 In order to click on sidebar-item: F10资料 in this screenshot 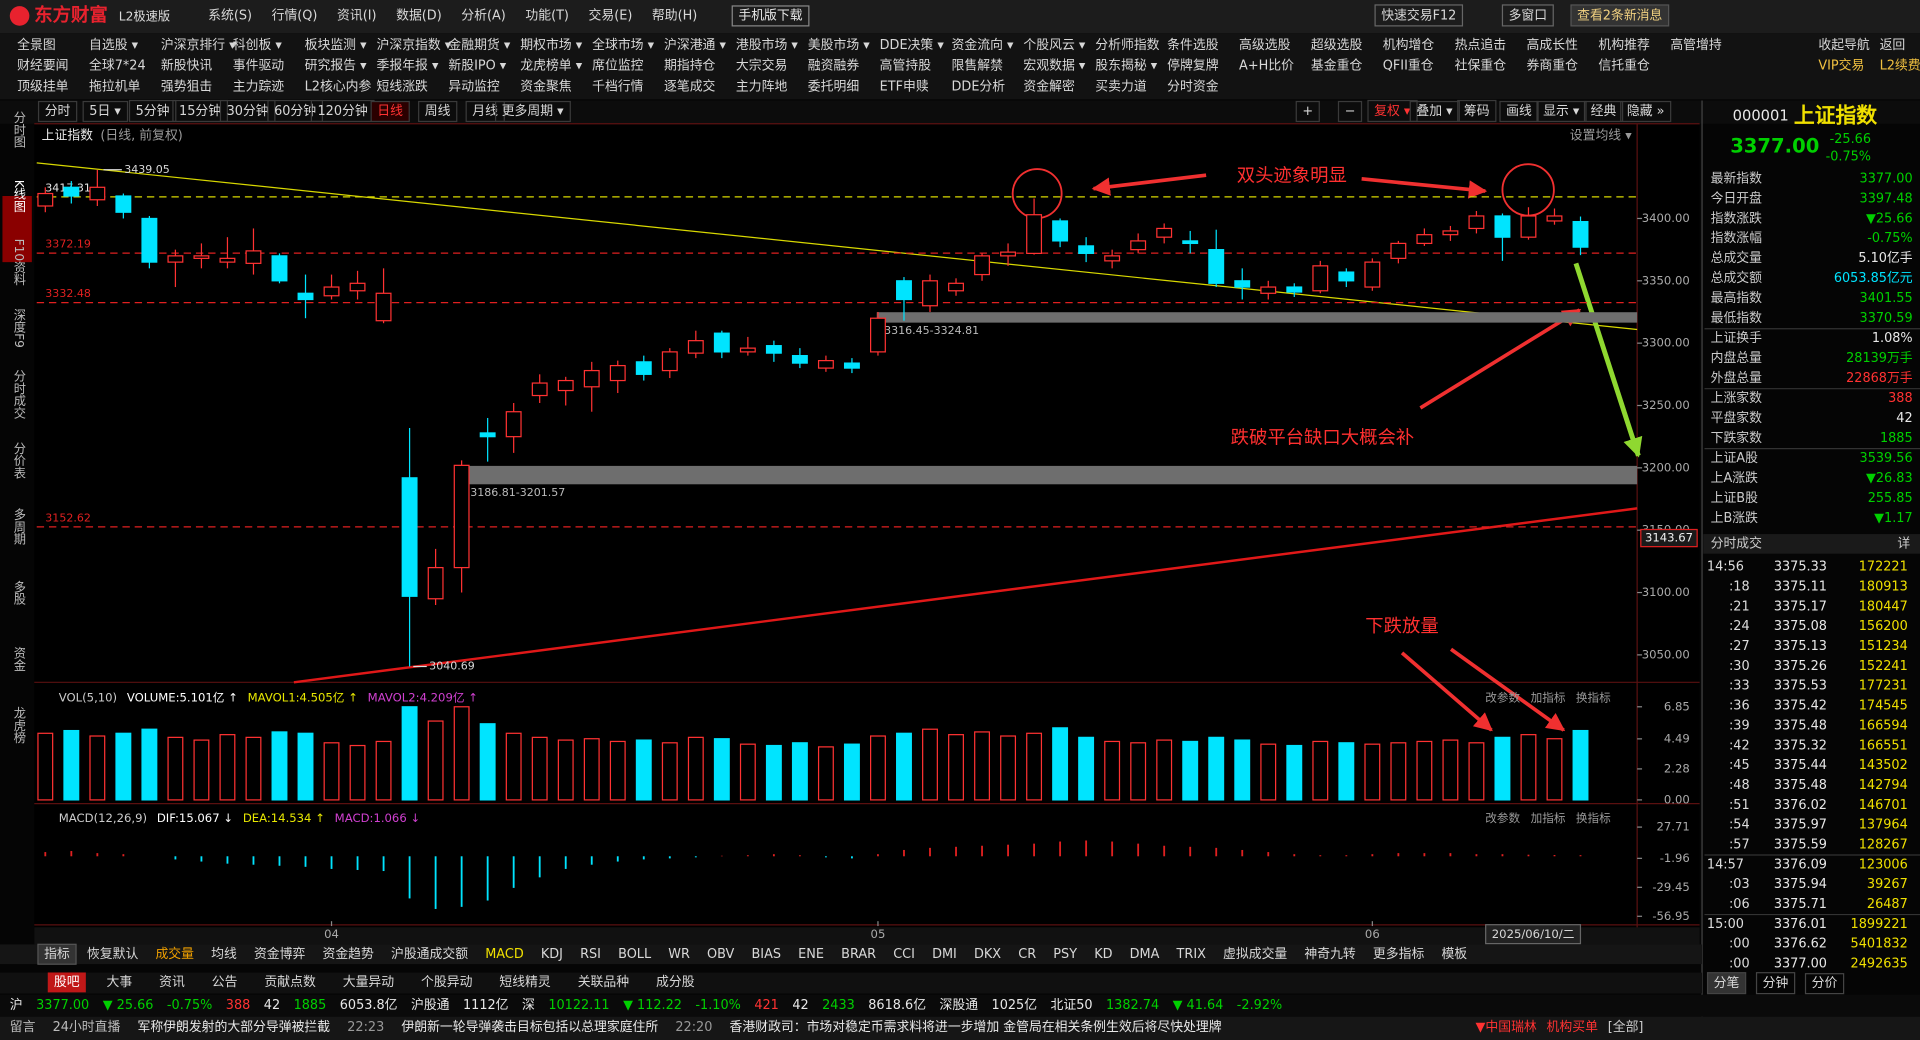, I will do `click(19, 262)`.